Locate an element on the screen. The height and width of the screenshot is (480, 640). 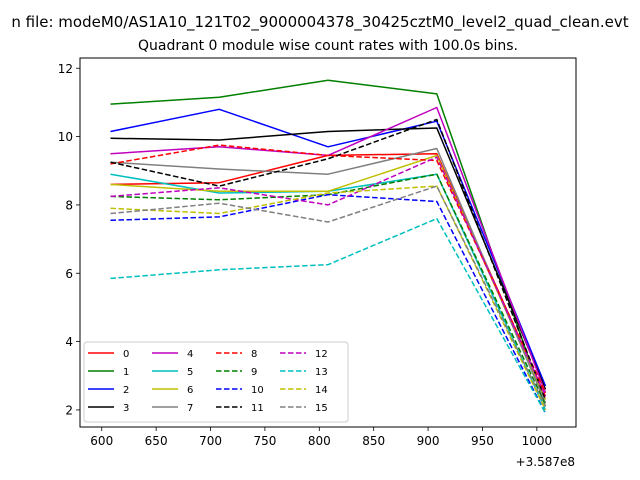
legend-frame is located at coordinates (216, 382).